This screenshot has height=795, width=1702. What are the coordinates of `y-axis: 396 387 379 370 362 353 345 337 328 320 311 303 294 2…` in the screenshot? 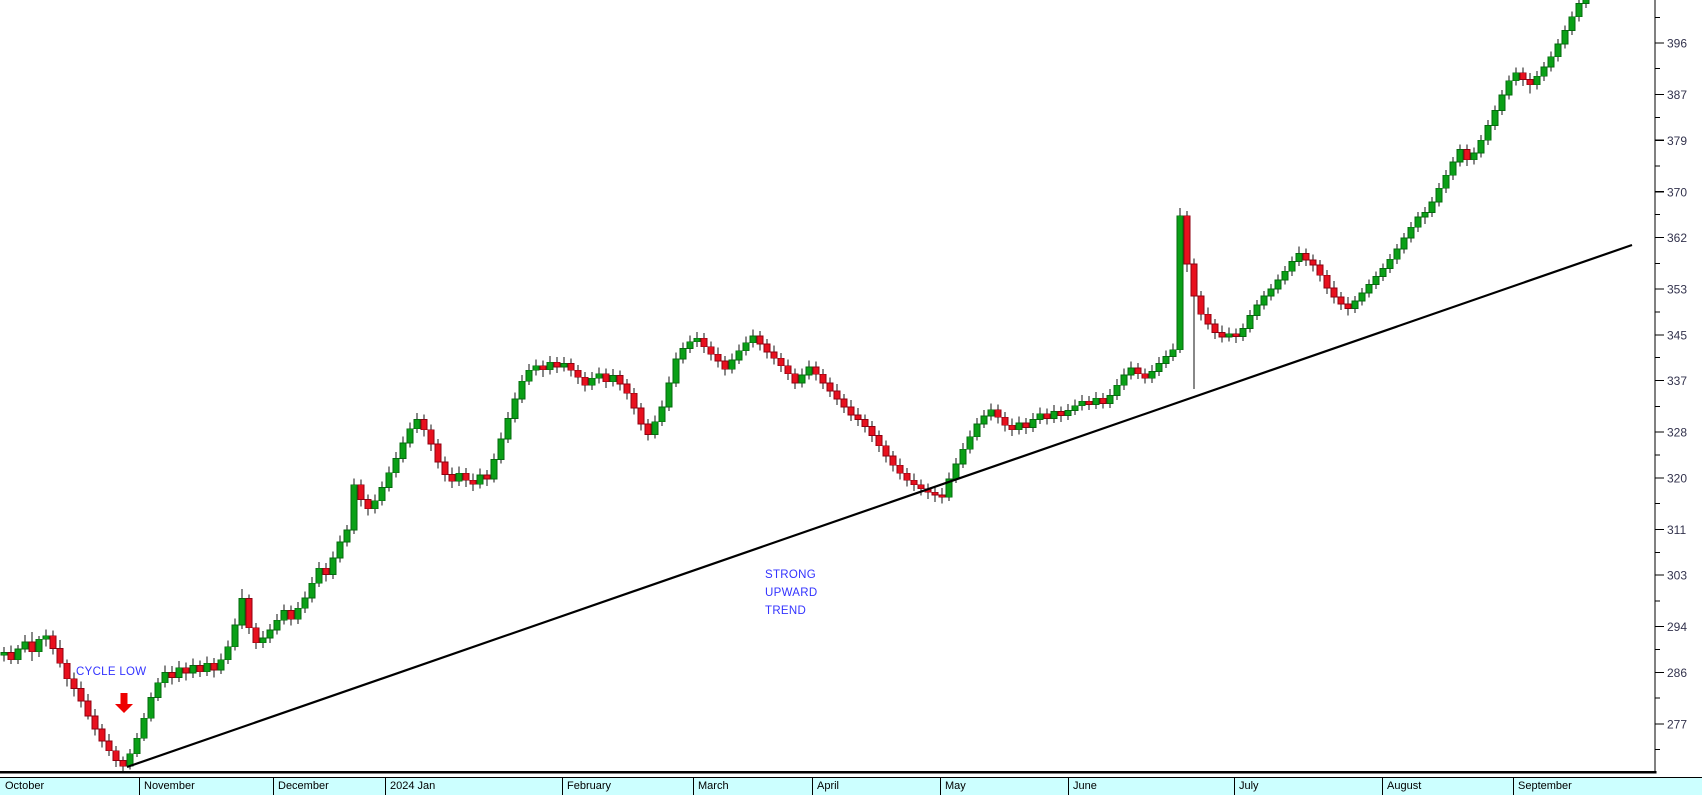 It's located at (1670, 387).